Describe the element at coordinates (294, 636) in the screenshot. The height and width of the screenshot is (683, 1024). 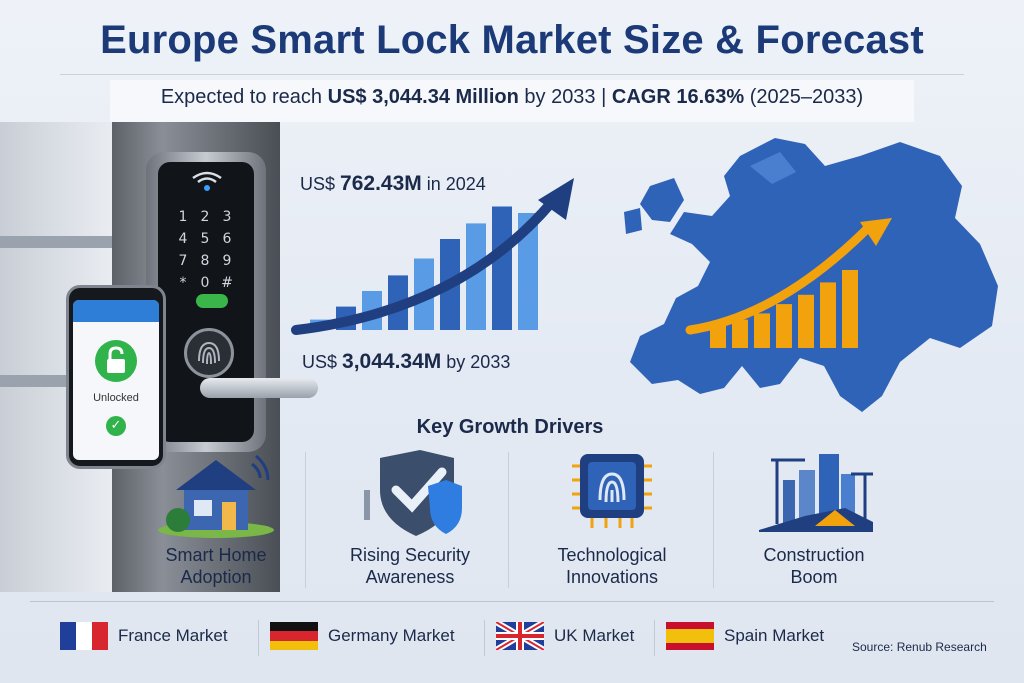
I see `germany-flag-icon` at that location.